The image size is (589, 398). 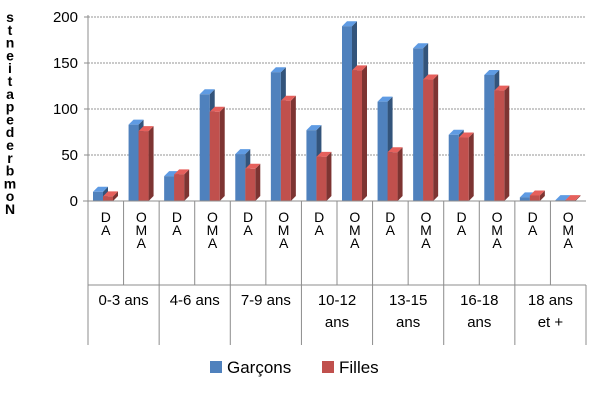 What do you see at coordinates (10, 43) in the screenshot?
I see `y-axis-title-letter: n` at bounding box center [10, 43].